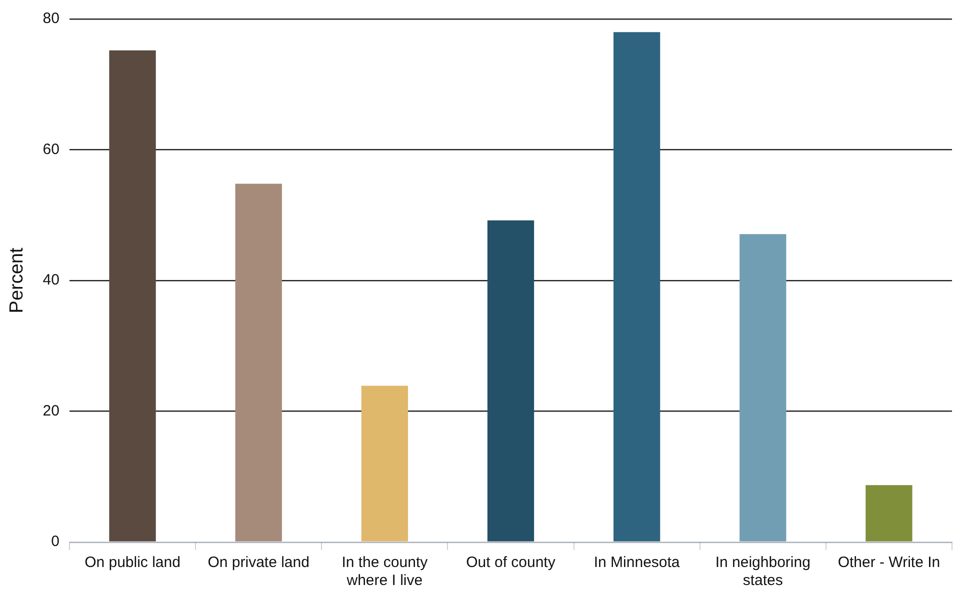 This screenshot has width=956, height=598. Describe the element at coordinates (51, 19) in the screenshot. I see `y-tick-label: 80` at that location.